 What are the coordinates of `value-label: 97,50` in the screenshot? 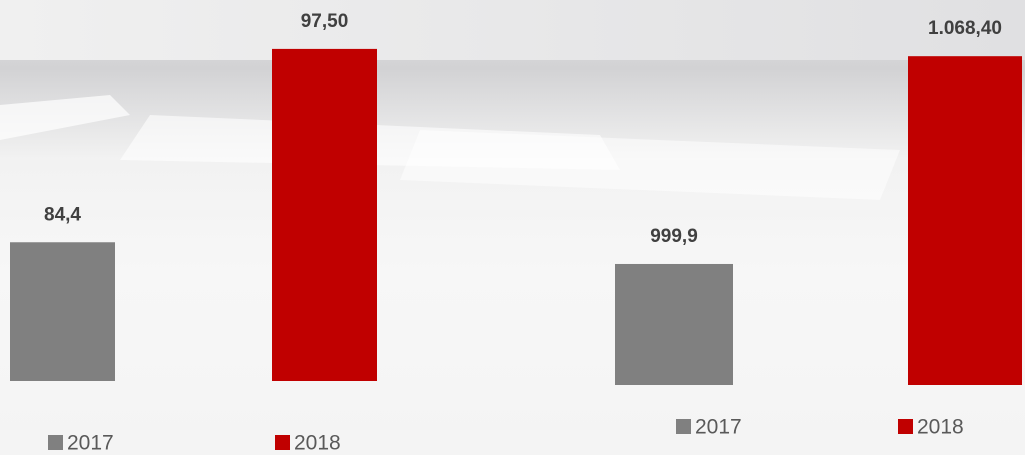 It's located at (325, 21).